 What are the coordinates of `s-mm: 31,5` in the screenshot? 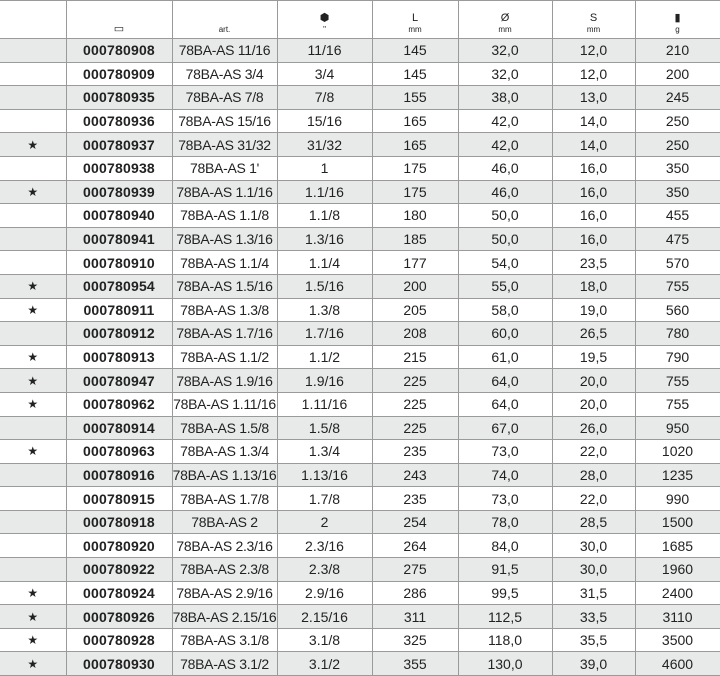 It's located at (593, 593).